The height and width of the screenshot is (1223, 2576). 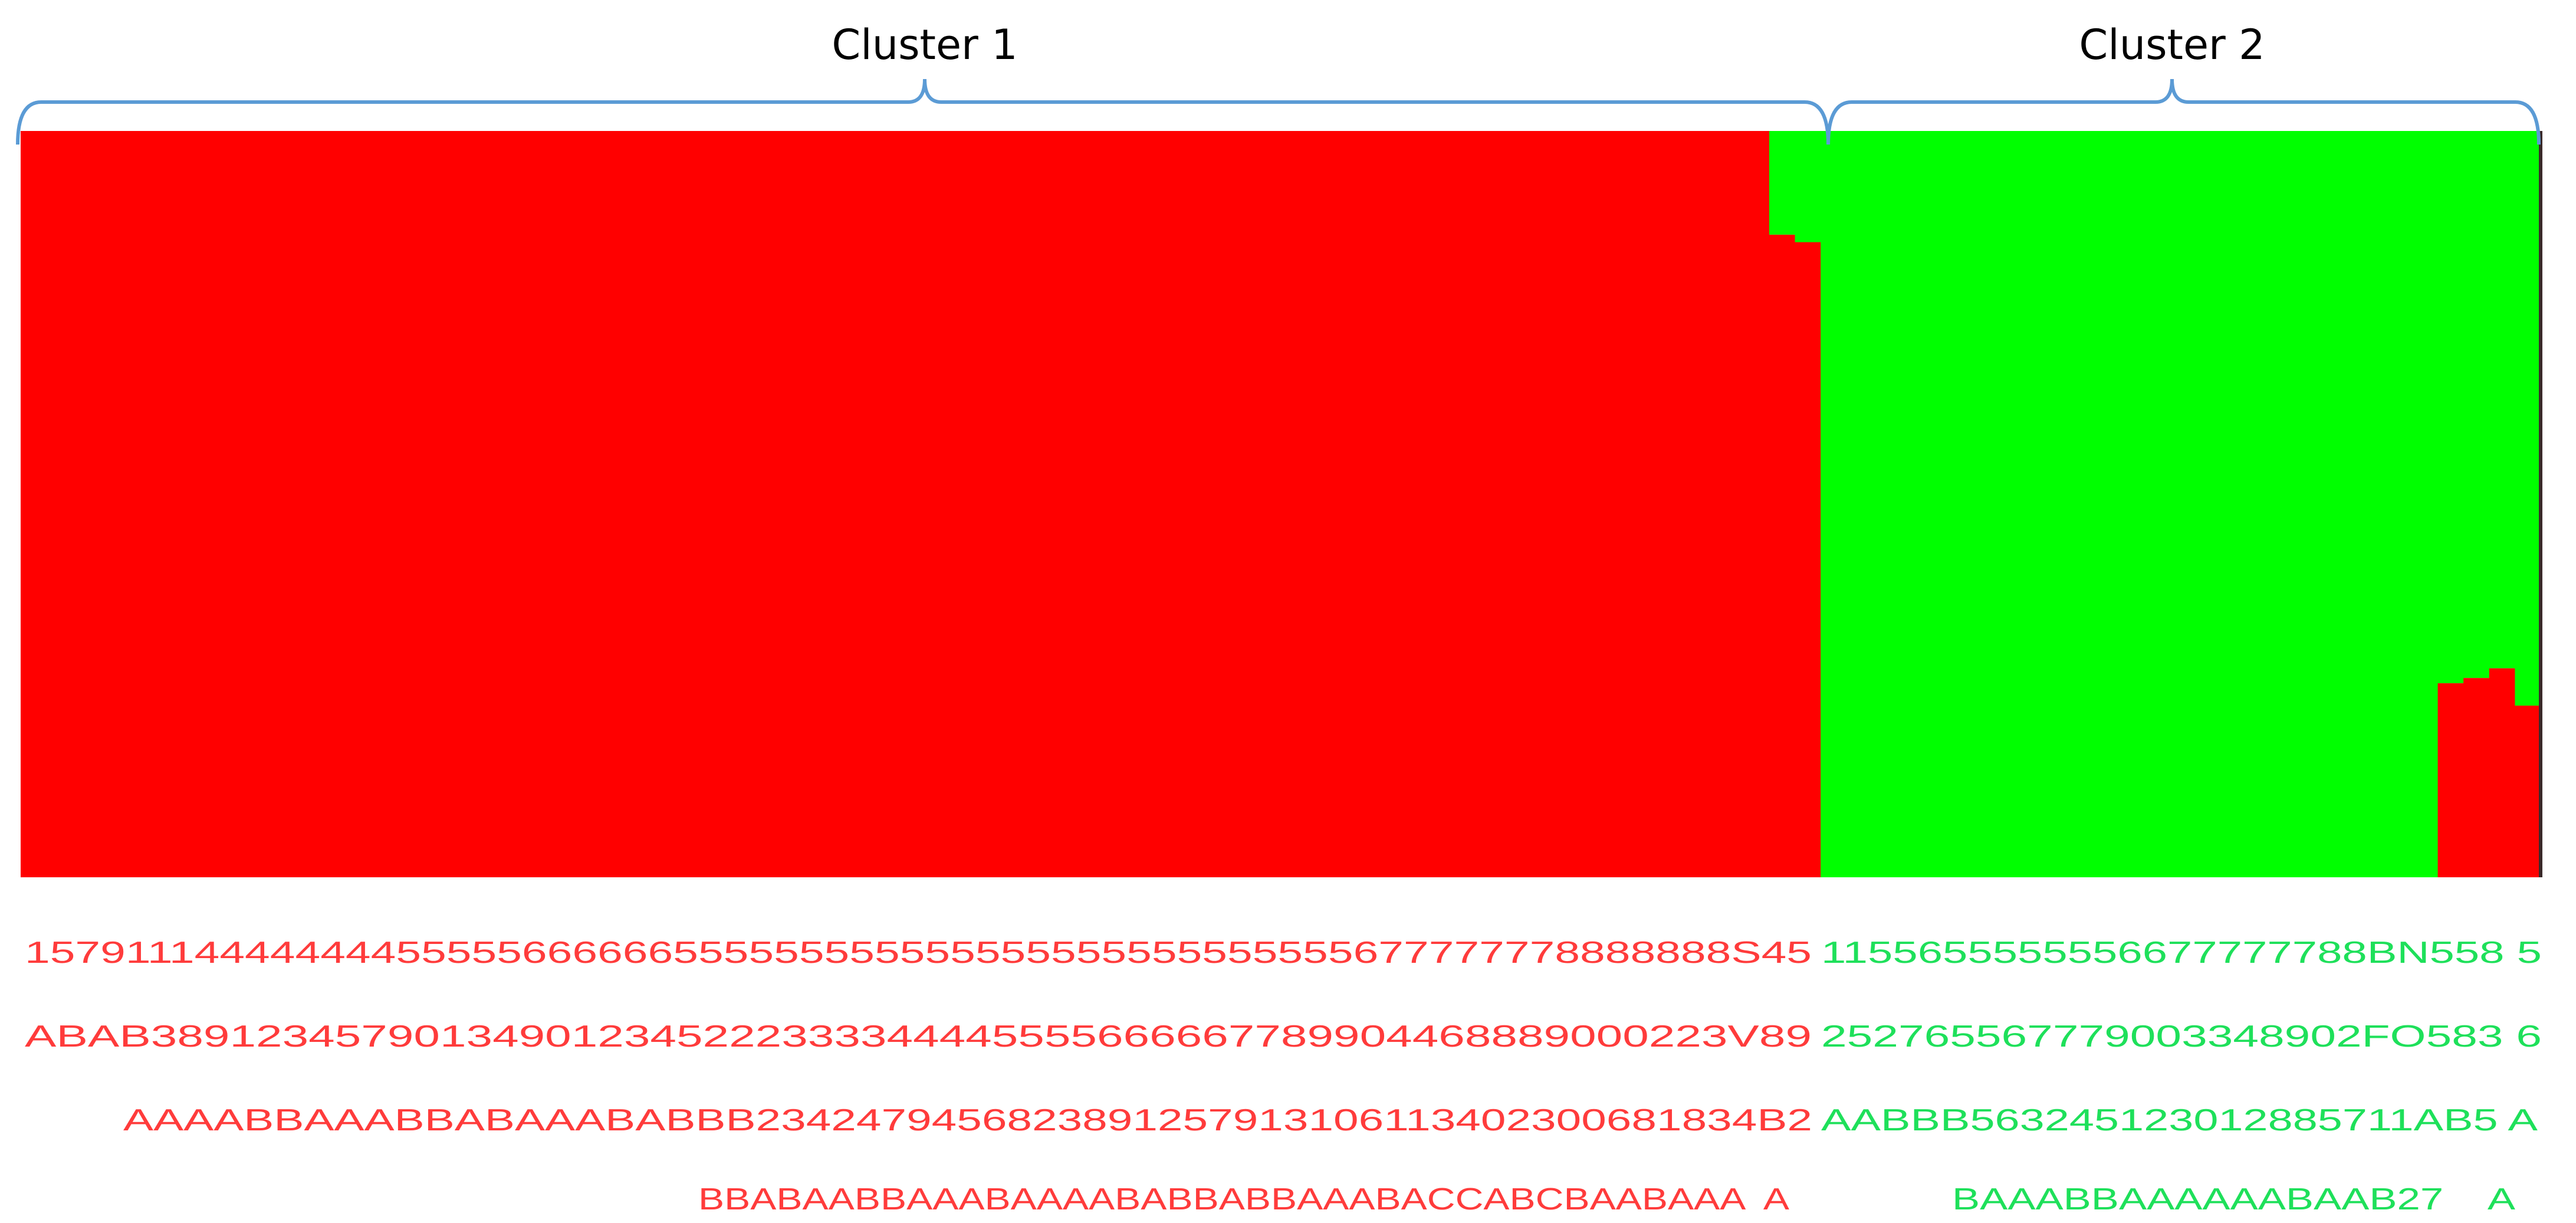 I want to click on cluster-2-label: Cluster 2, so click(x=2172, y=45).